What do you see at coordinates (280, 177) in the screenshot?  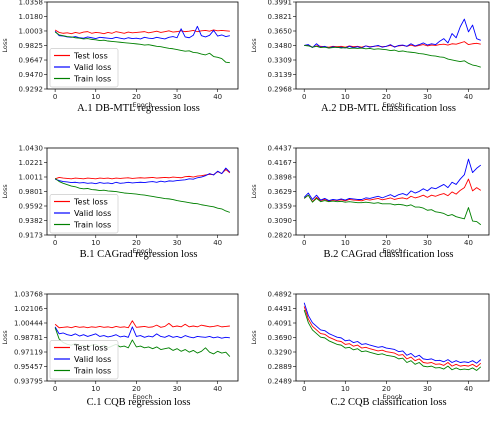 I see `y-tick-label: 0.3898` at bounding box center [280, 177].